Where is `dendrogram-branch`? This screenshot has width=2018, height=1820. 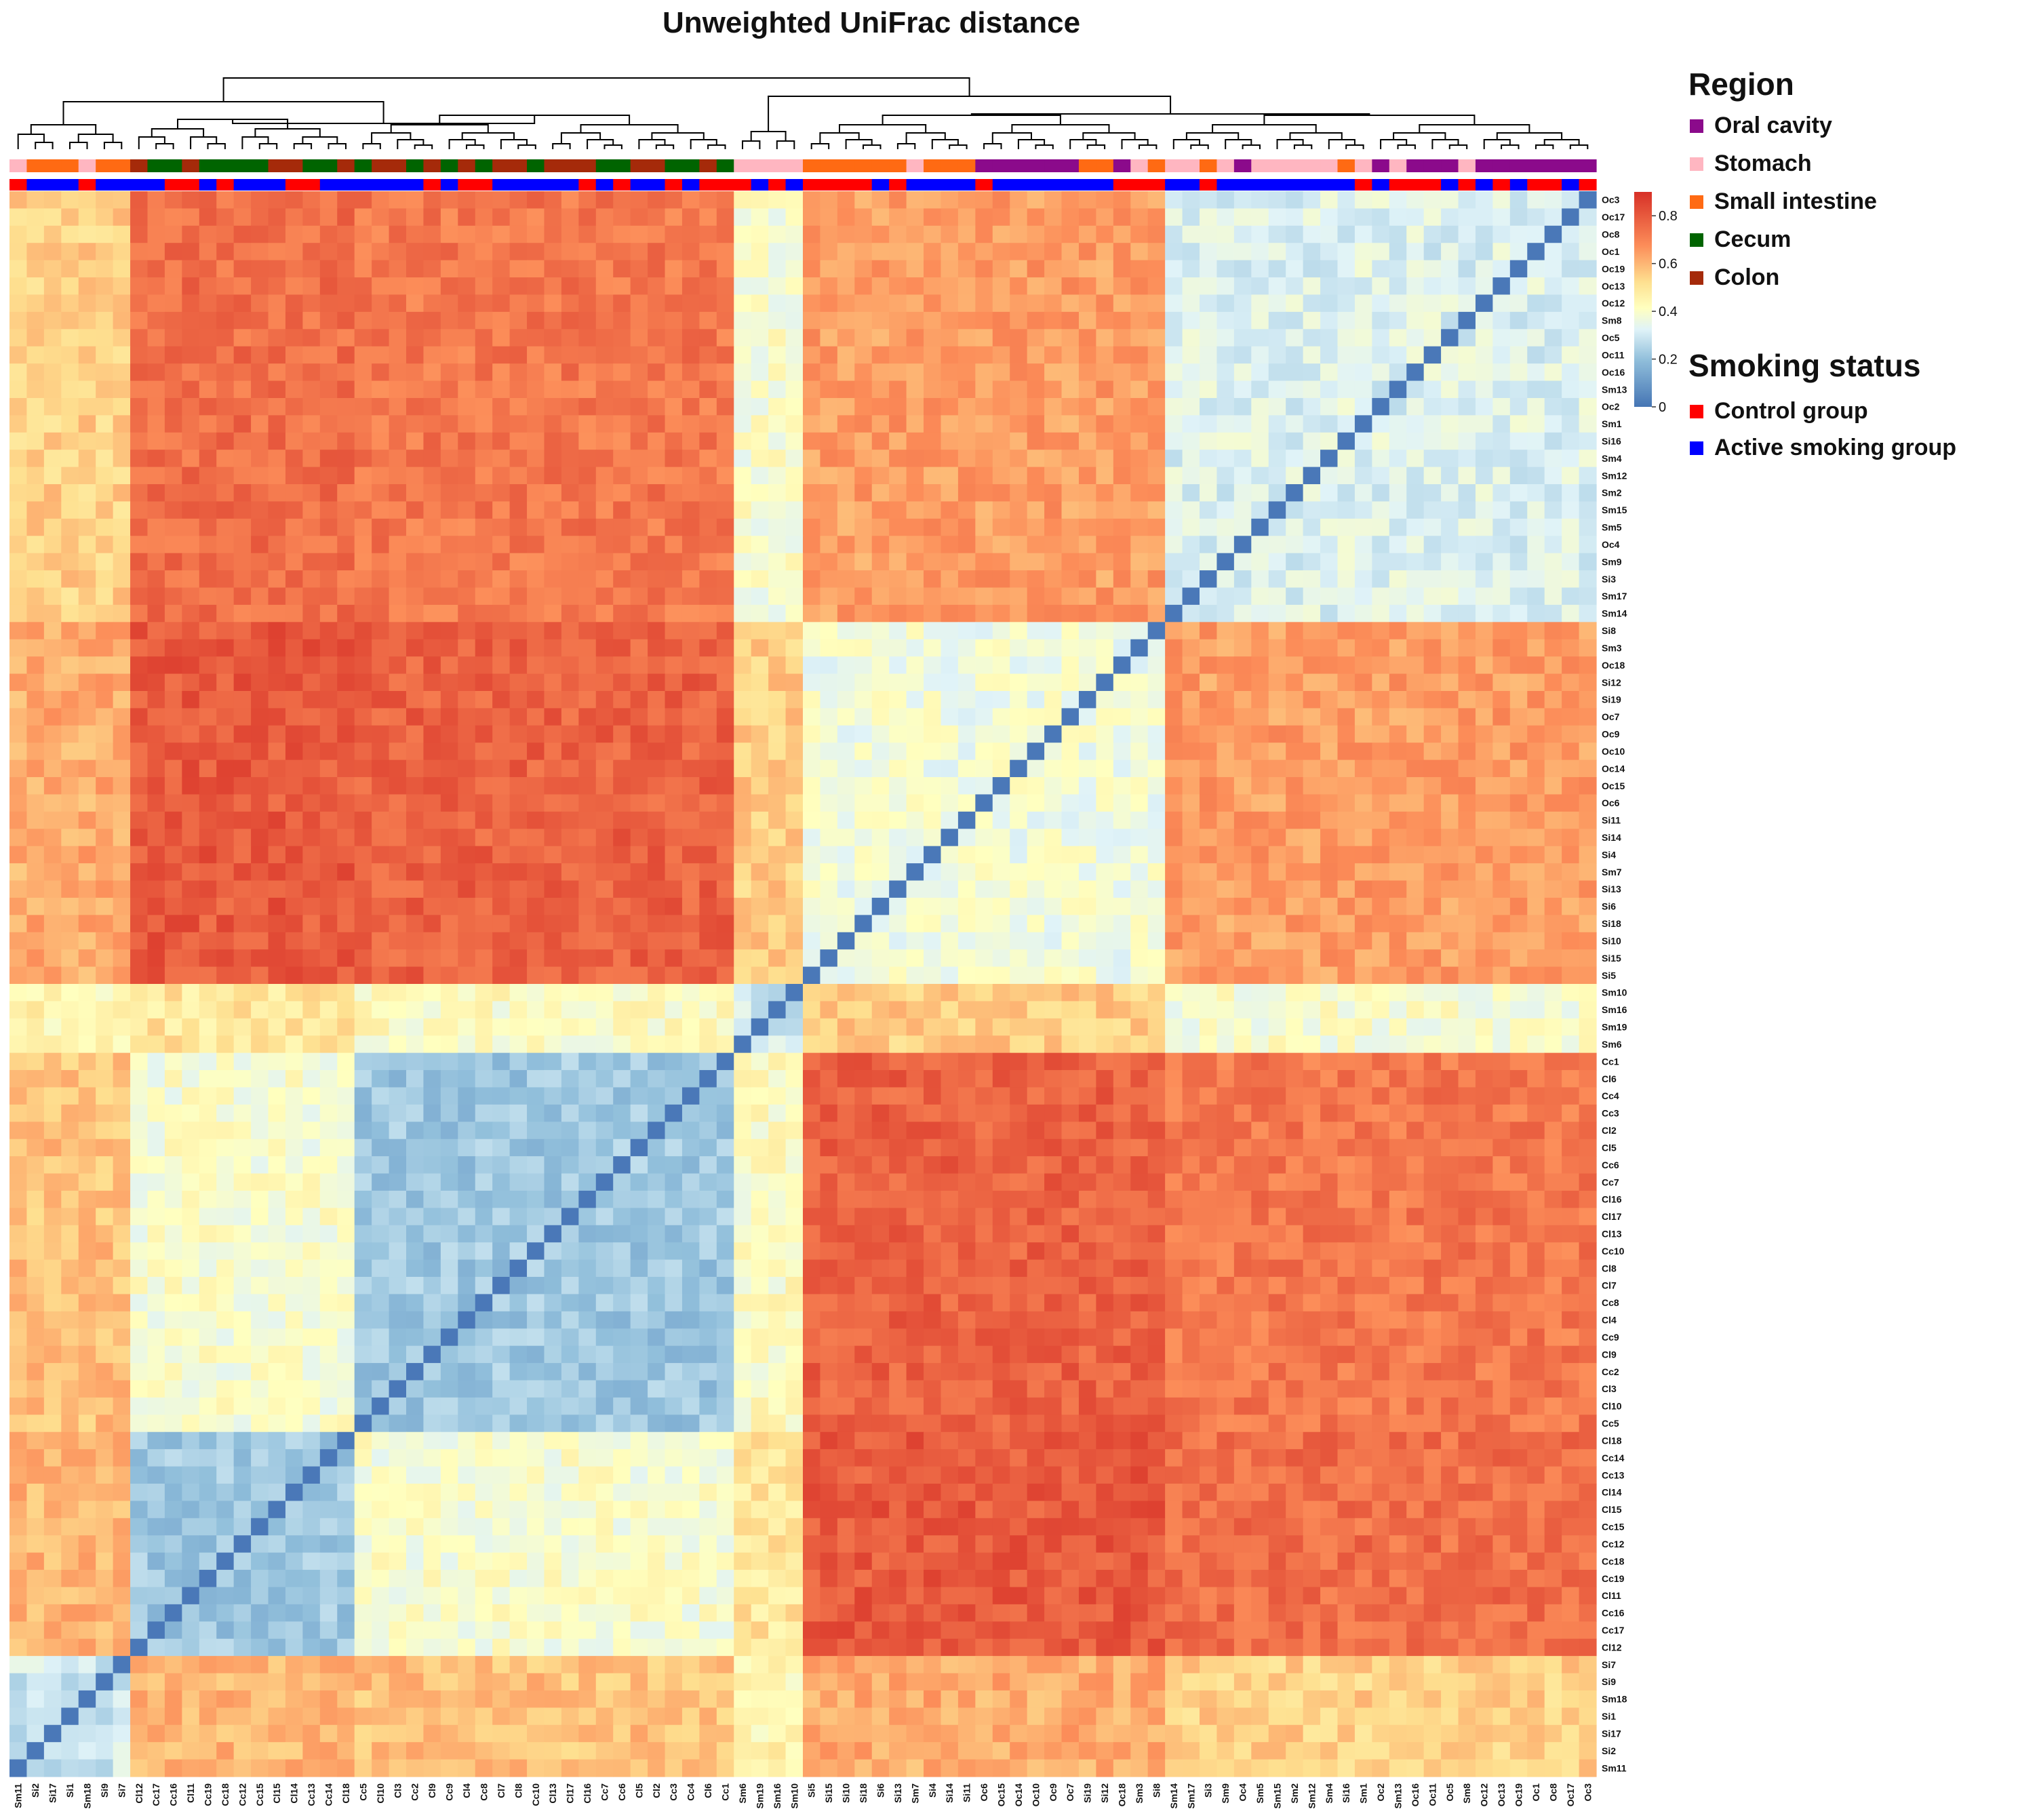 dendrogram-branch is located at coordinates (1251, 146).